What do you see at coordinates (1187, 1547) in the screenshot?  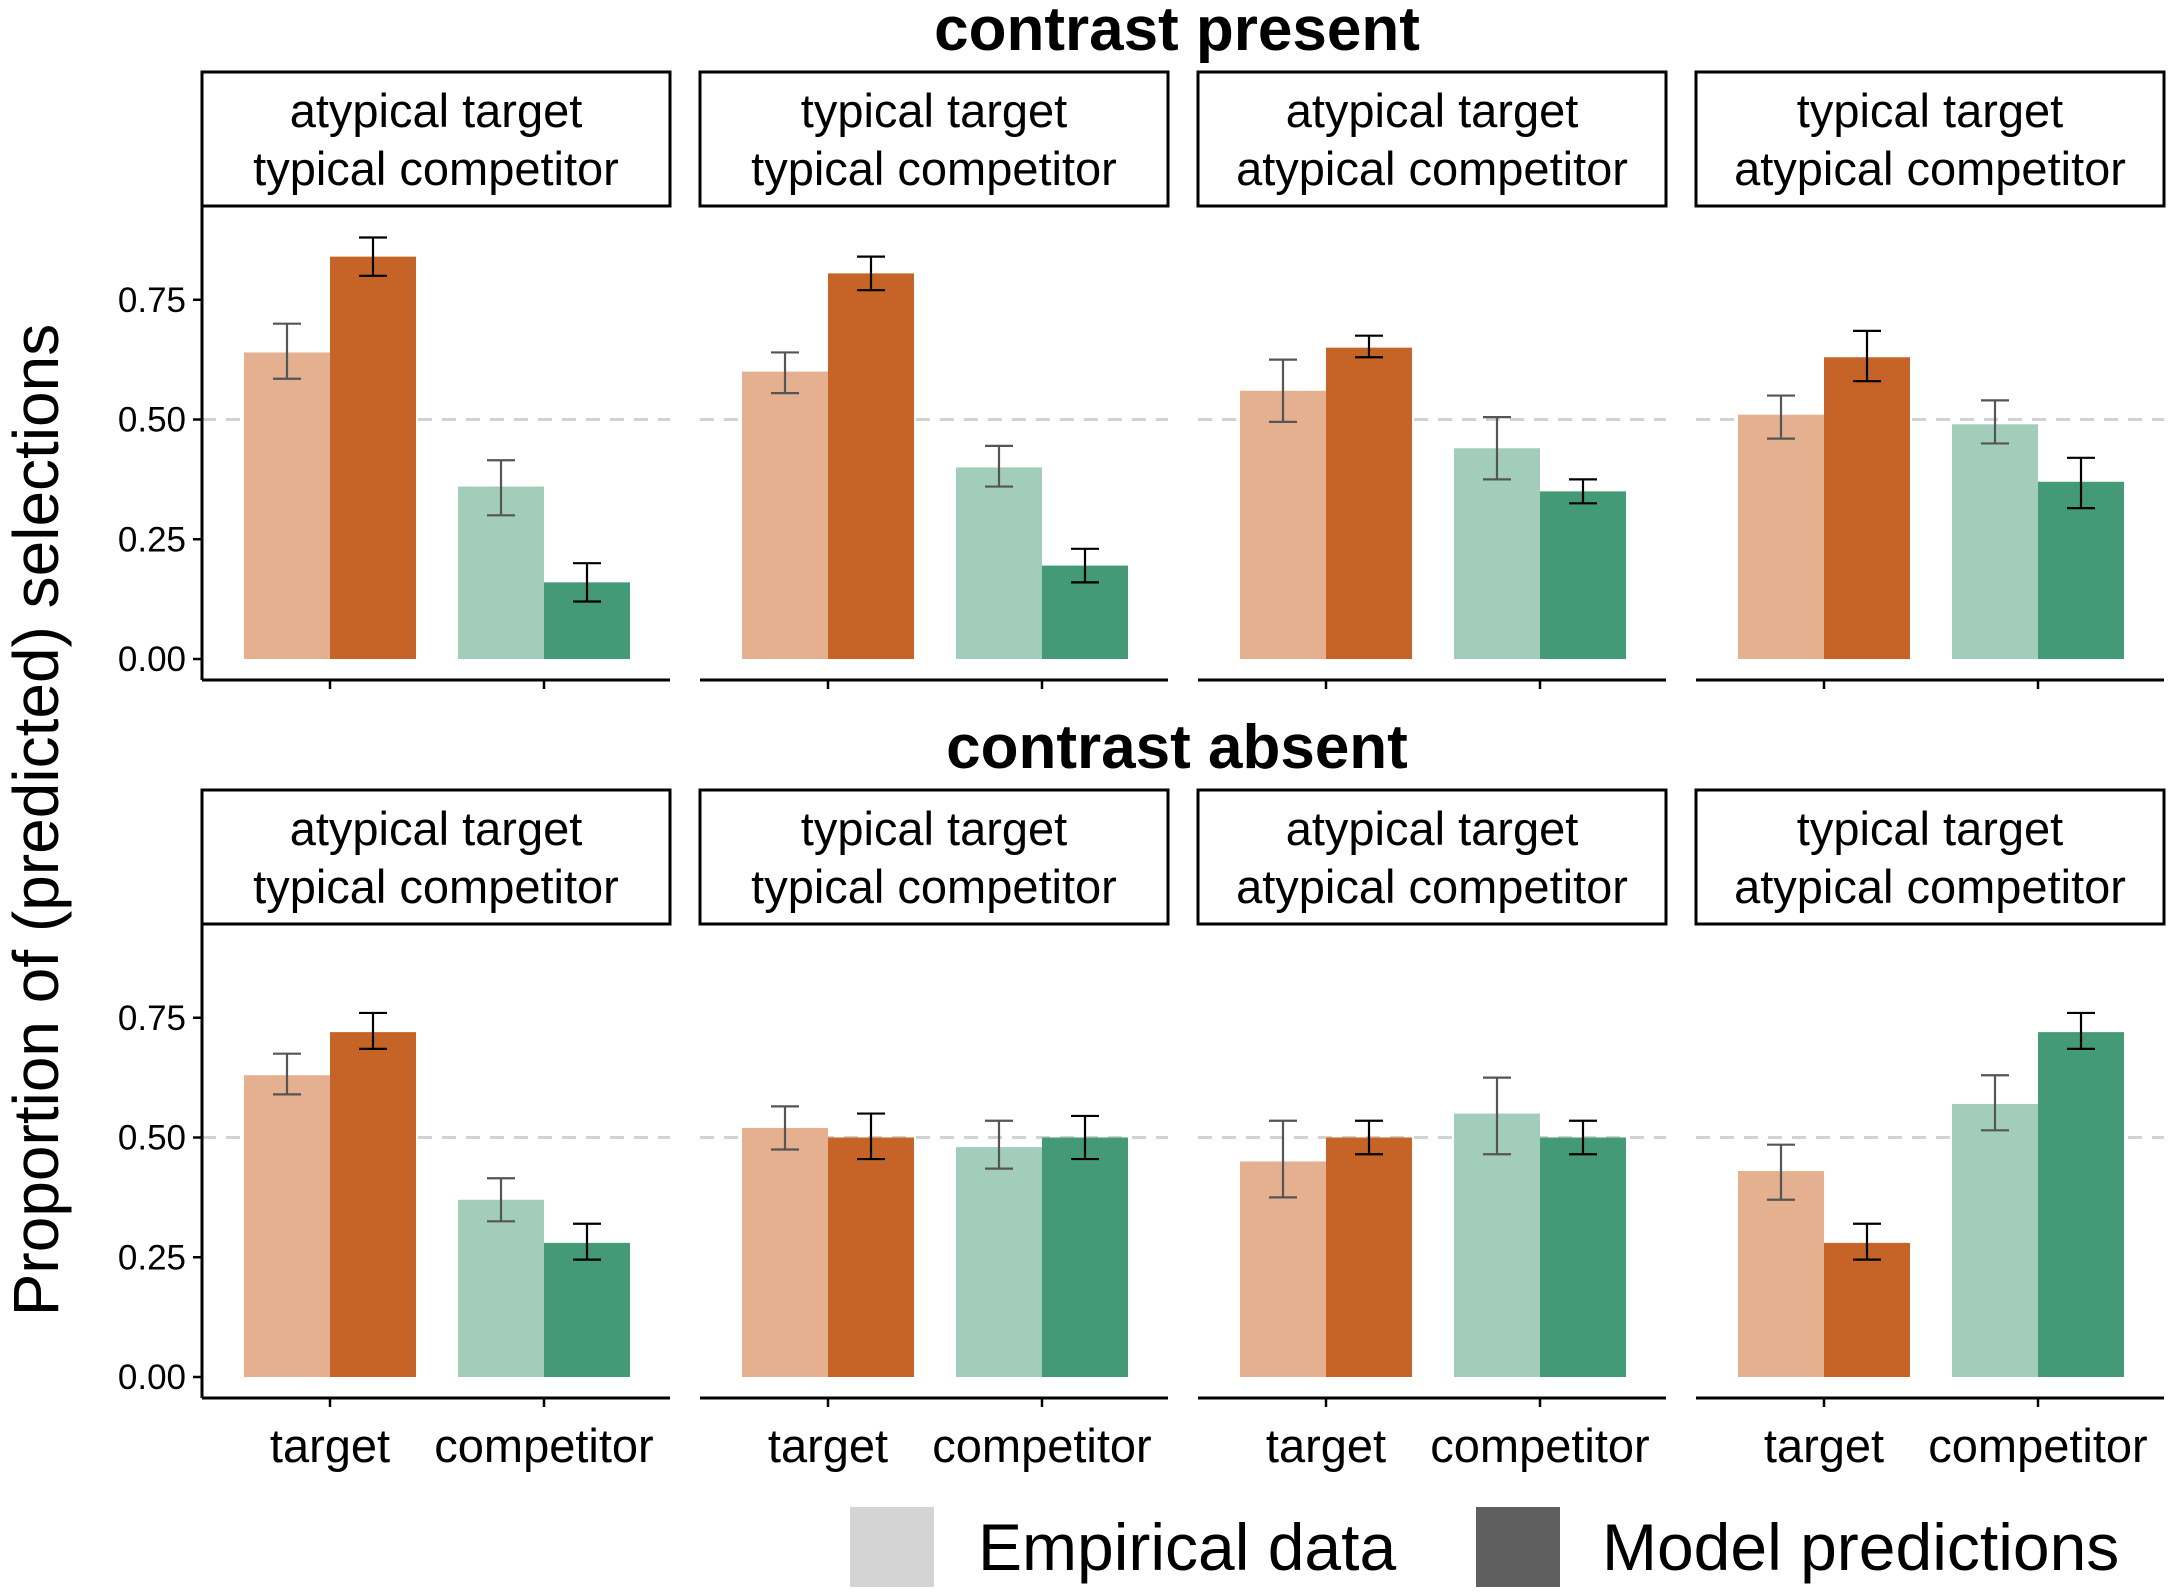 I see `legend-label-empirical: Empirical data` at bounding box center [1187, 1547].